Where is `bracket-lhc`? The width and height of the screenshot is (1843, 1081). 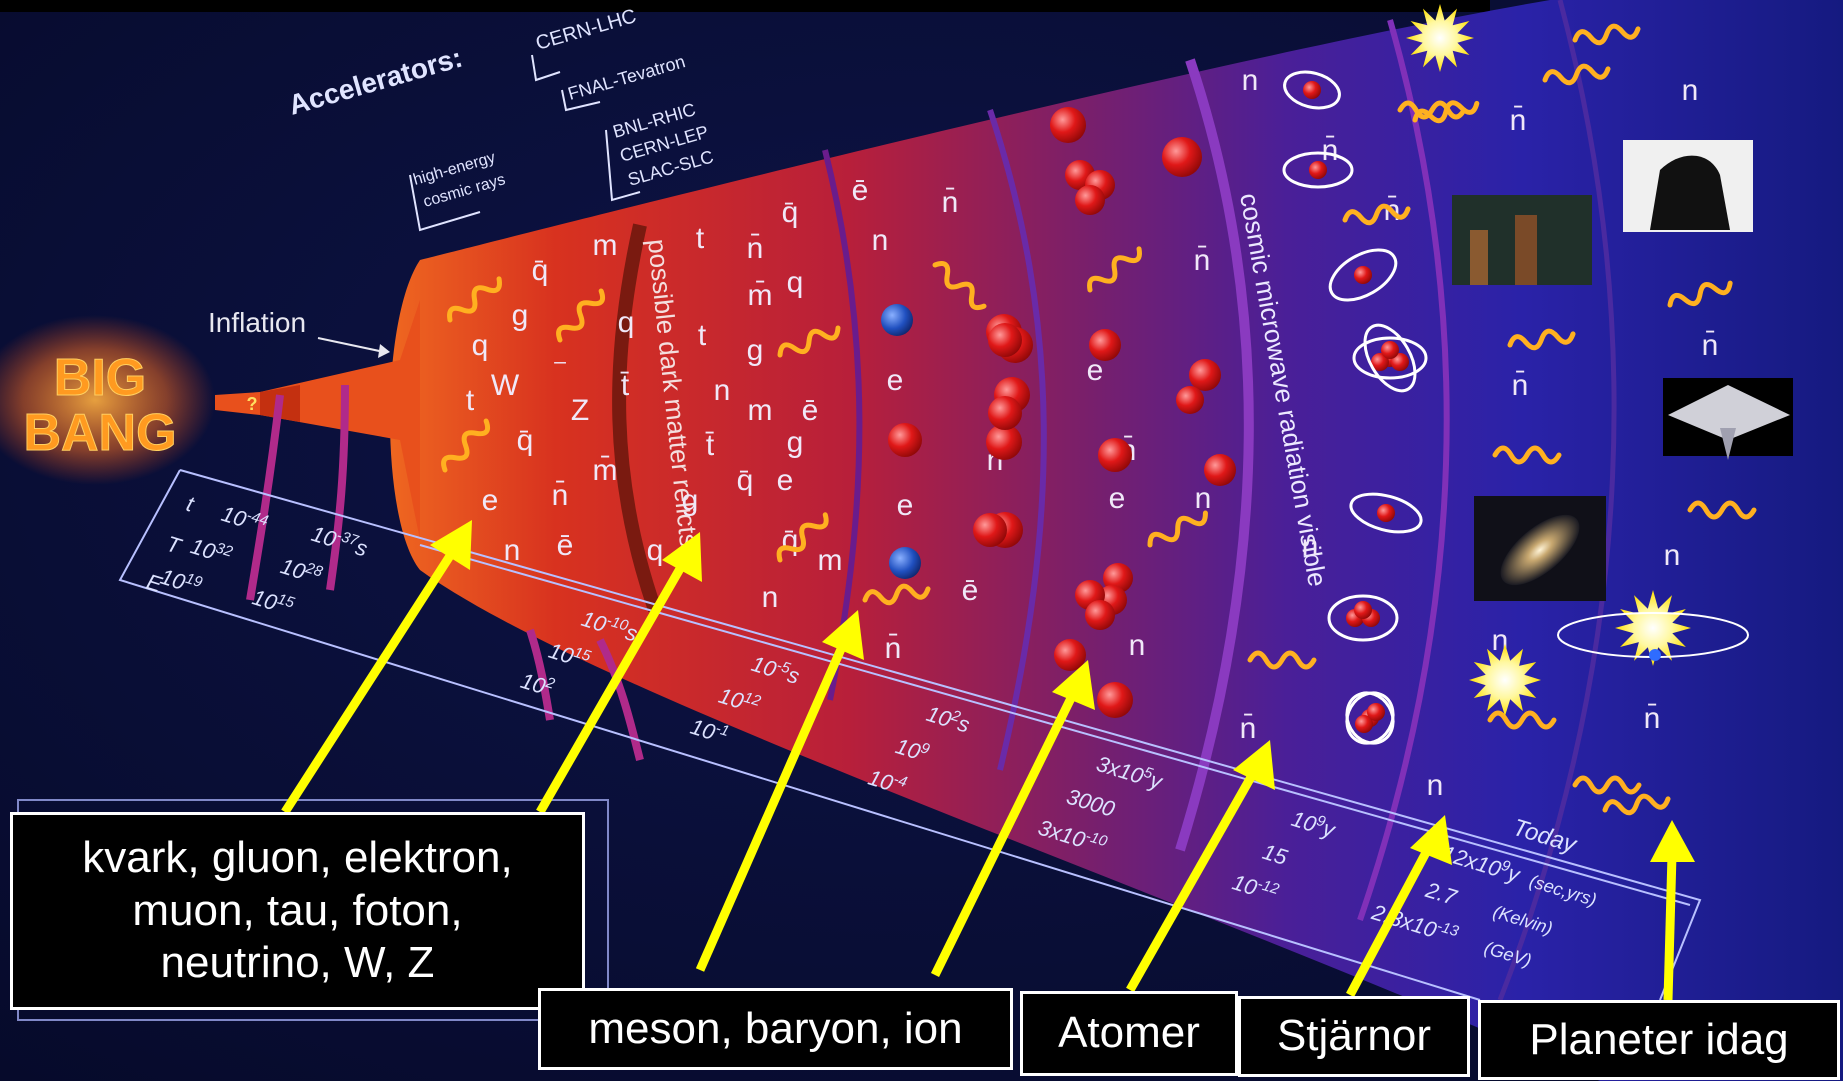 bracket-lhc is located at coordinates (546, 68).